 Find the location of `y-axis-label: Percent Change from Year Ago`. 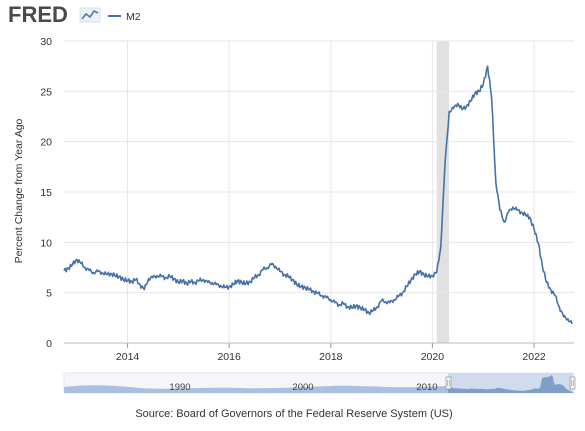

y-axis-label: Percent Change from Year Ago is located at coordinates (19, 190).